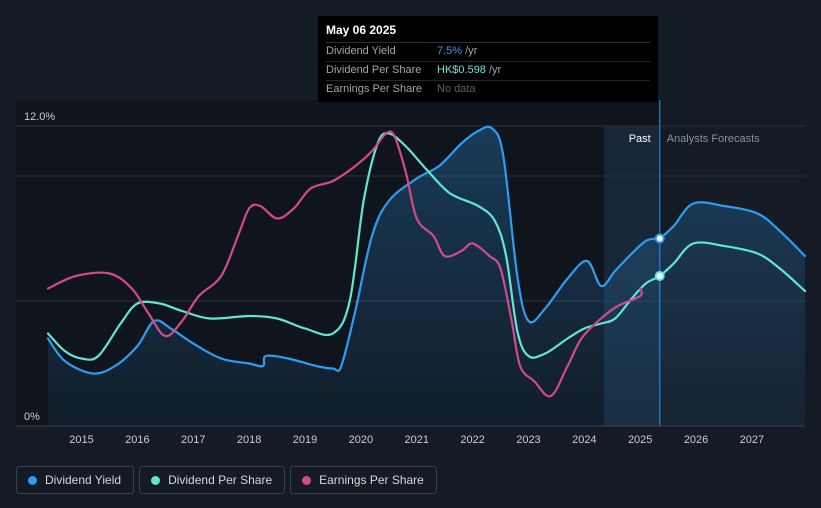 This screenshot has height=508, width=821. I want to click on x-tick-label: 2021, so click(416, 440).